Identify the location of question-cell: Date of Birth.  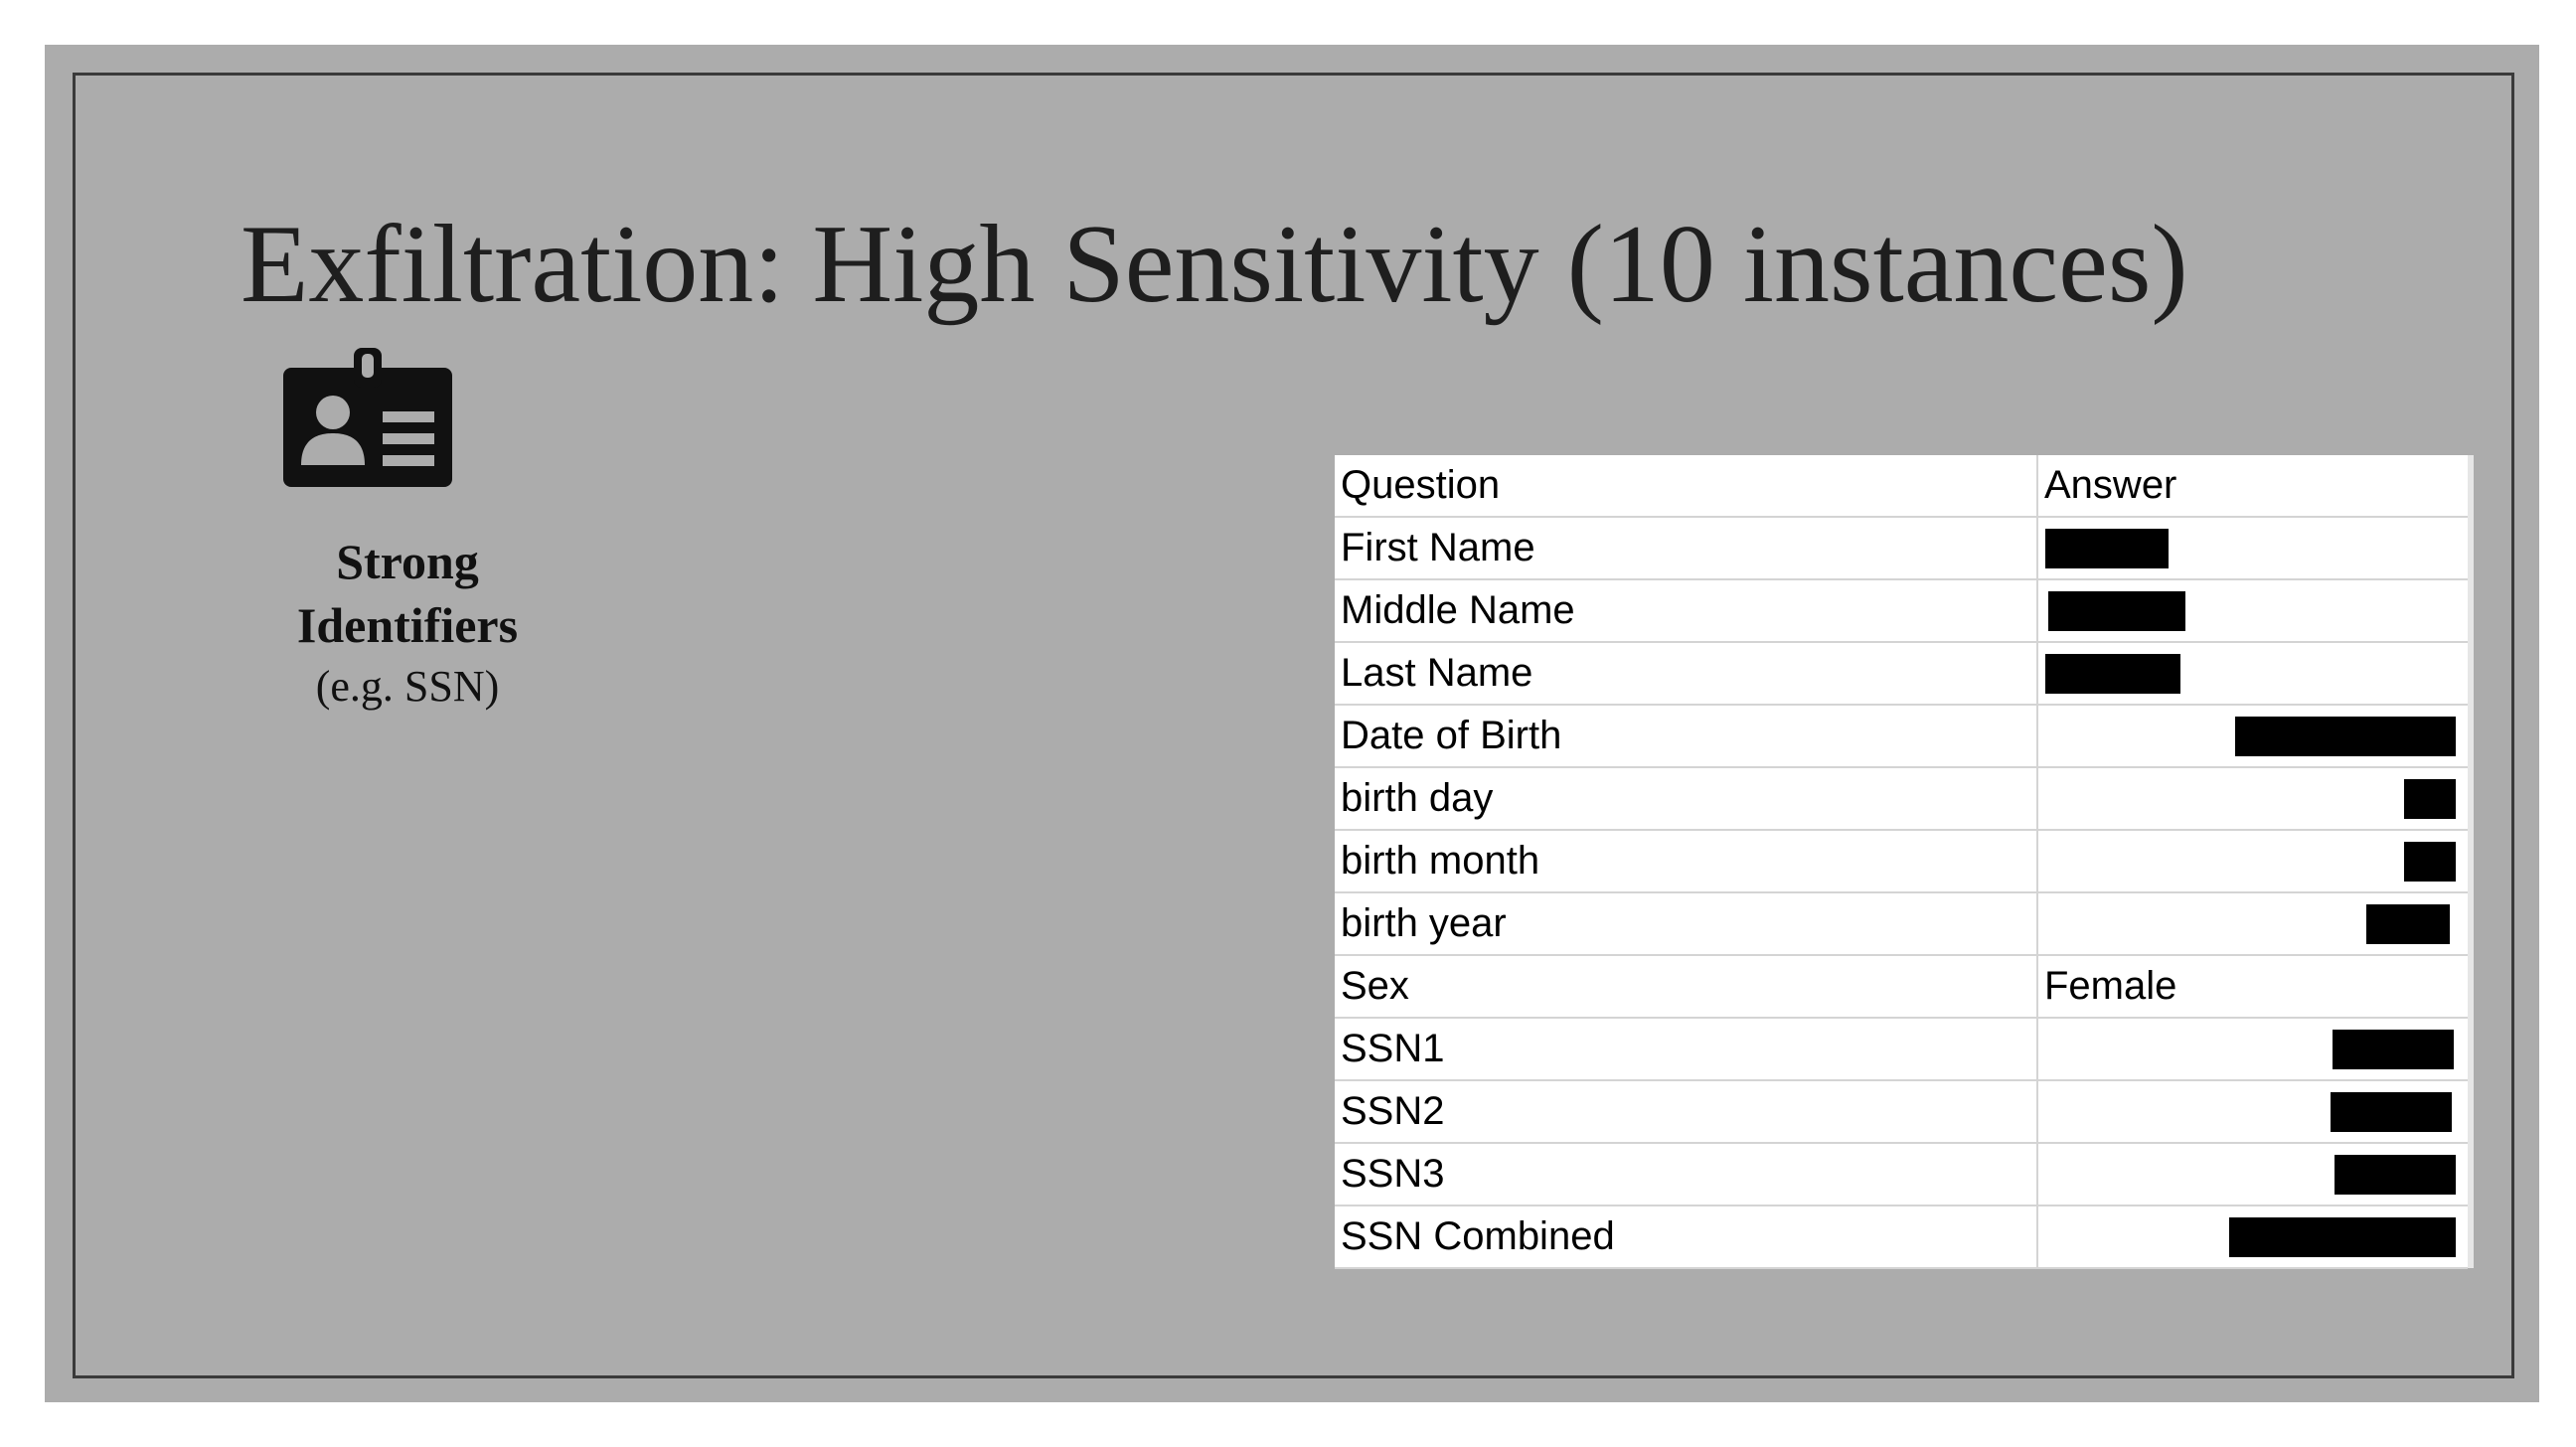
(1686, 736).